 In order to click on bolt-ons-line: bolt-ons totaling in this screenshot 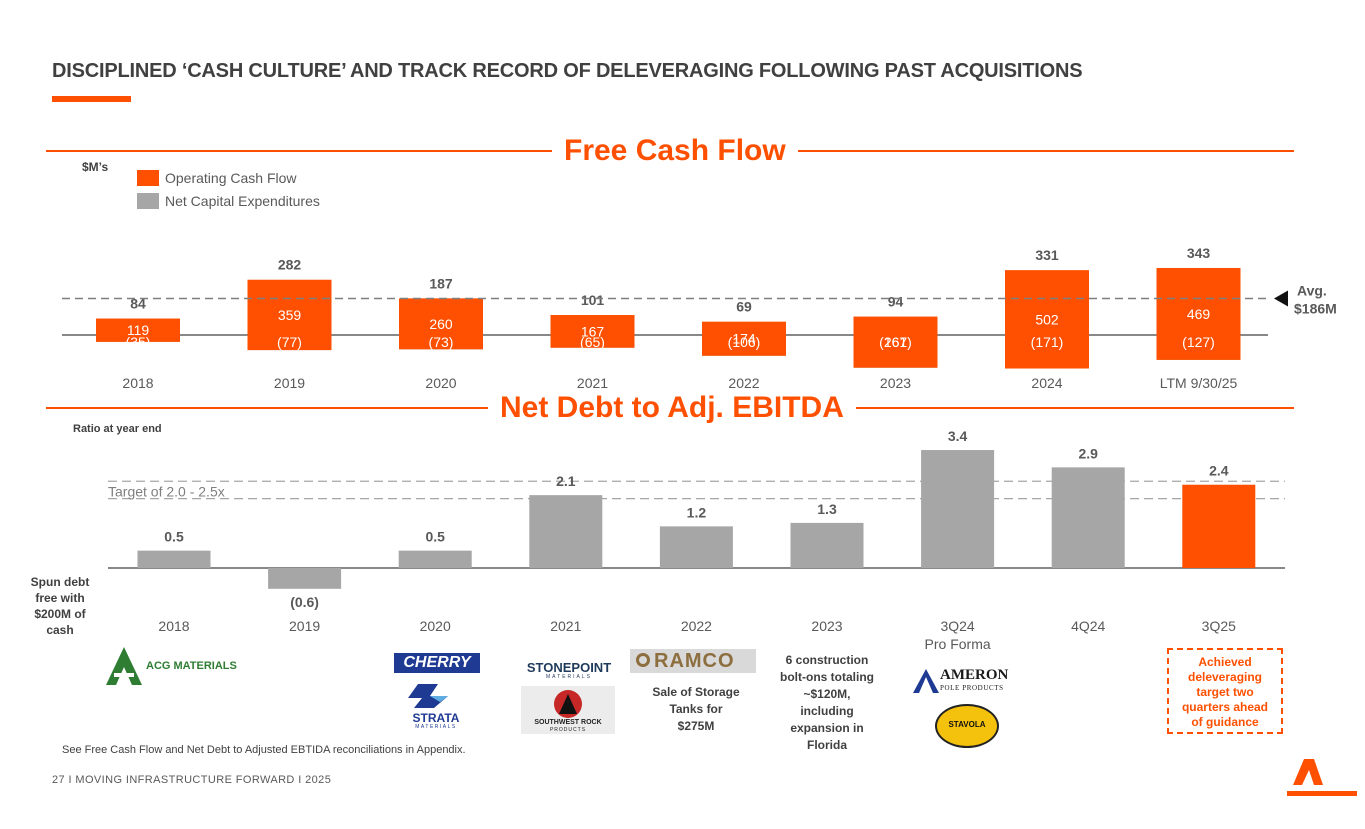, I will do `click(827, 677)`.